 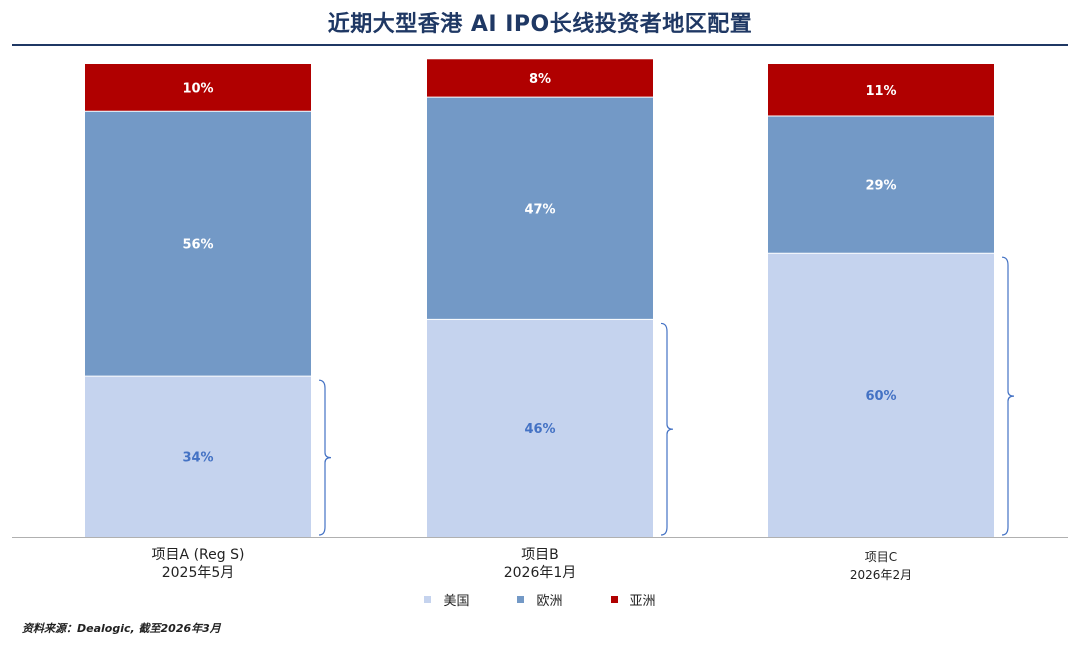 I want to click on legend-label-asia: 亚洲, so click(x=642, y=601).